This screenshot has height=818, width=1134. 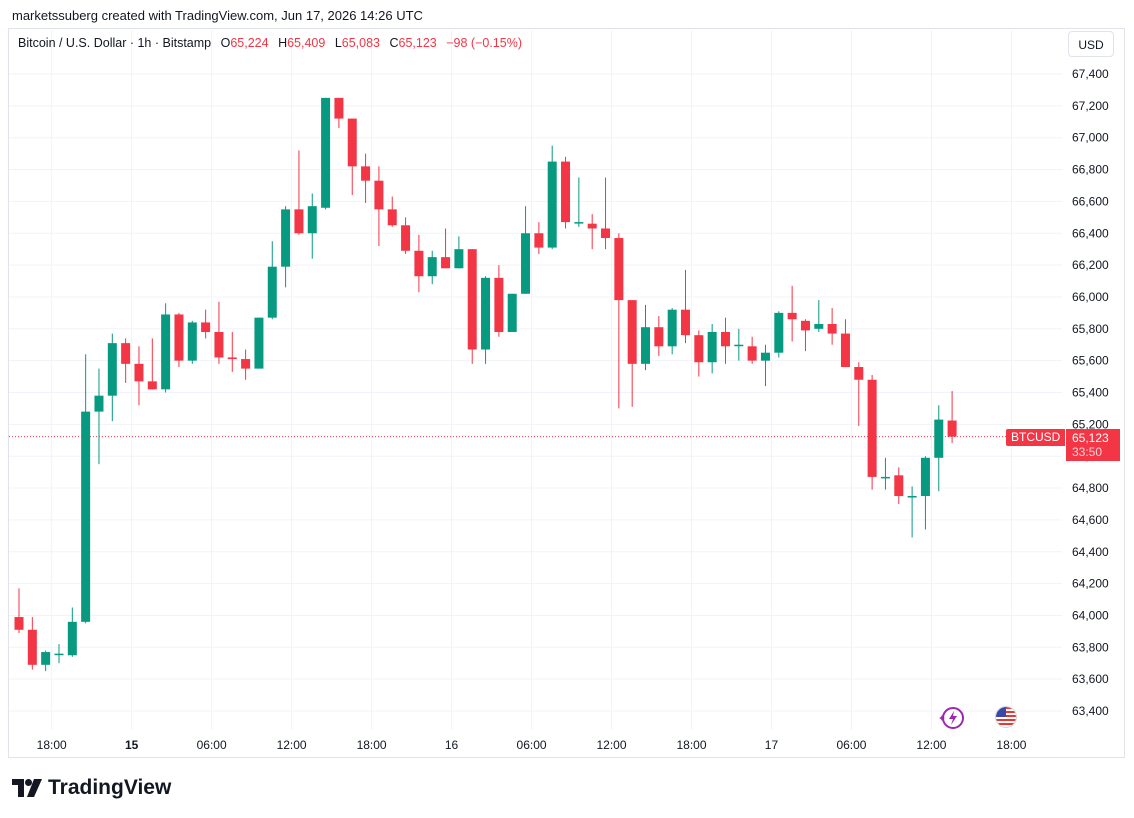 I want to click on x-tick-label: 16, so click(x=452, y=745).